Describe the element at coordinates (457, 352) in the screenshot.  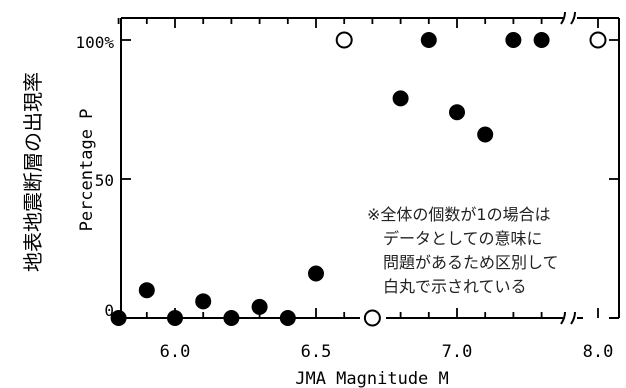
I see `x-tick-label-7-0: 7.0` at that location.